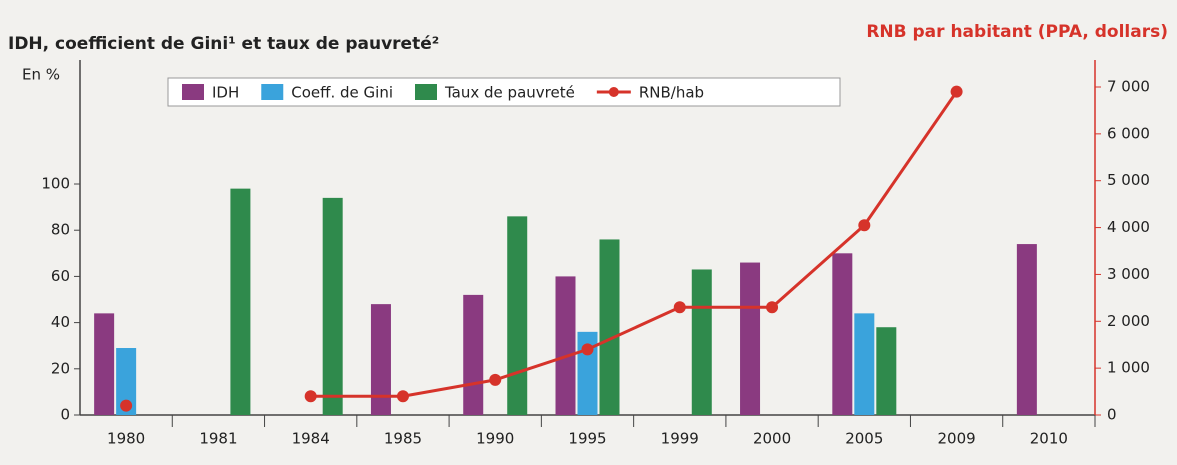 The height and width of the screenshot is (465, 1177). Describe the element at coordinates (41, 75) in the screenshot. I see `y-axis-label: En %` at that location.